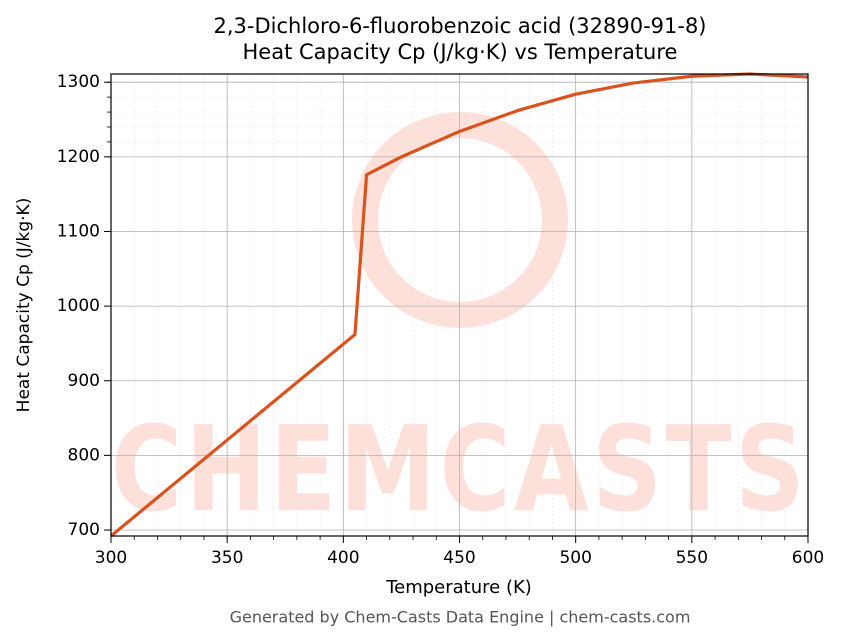  I want to click on y-tick-label: 1100, so click(78, 231).